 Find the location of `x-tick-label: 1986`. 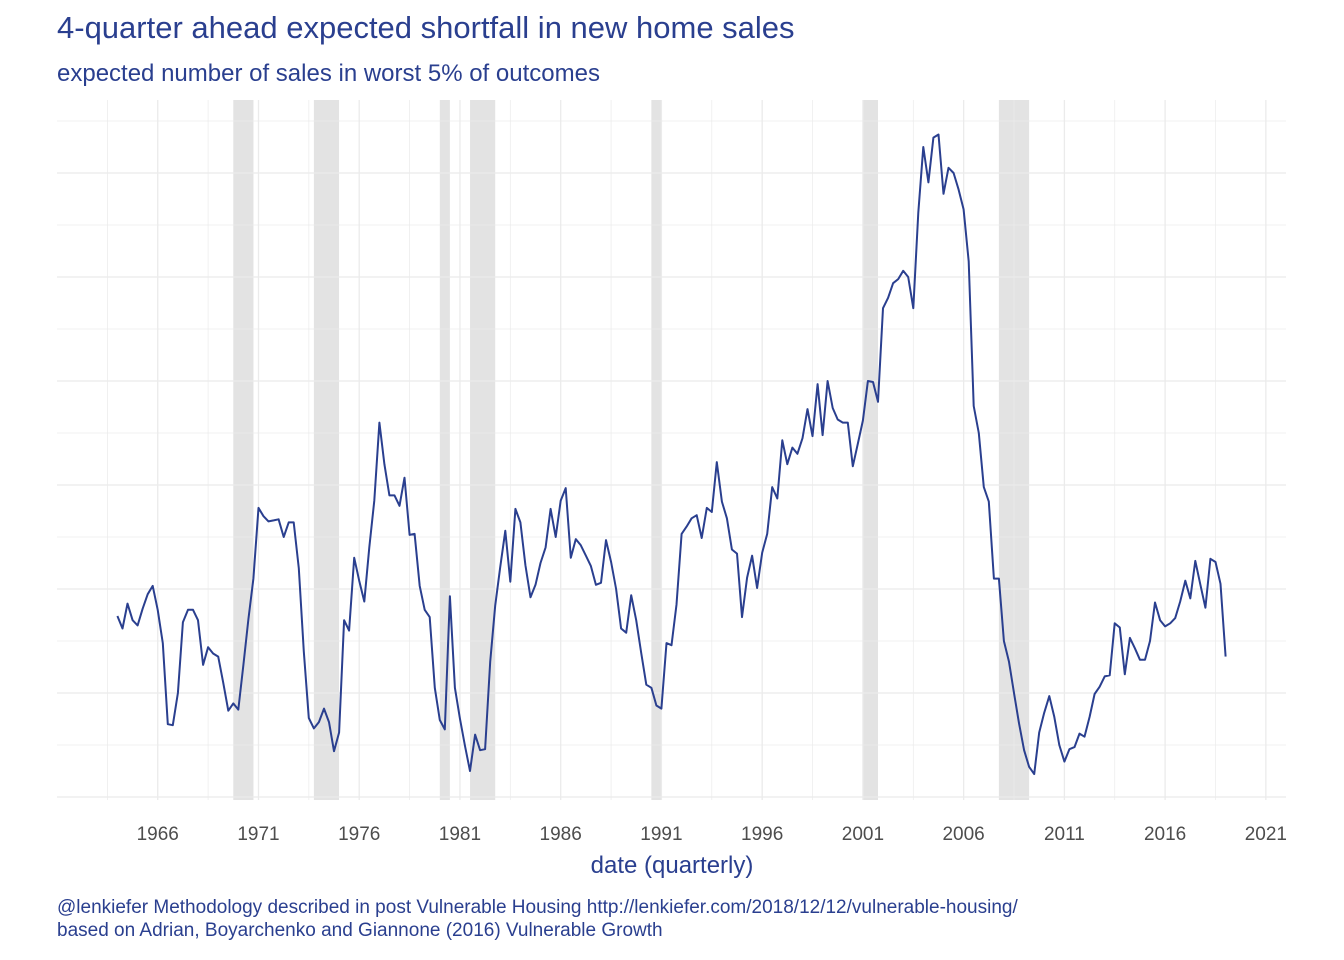

x-tick-label: 1986 is located at coordinates (561, 834).